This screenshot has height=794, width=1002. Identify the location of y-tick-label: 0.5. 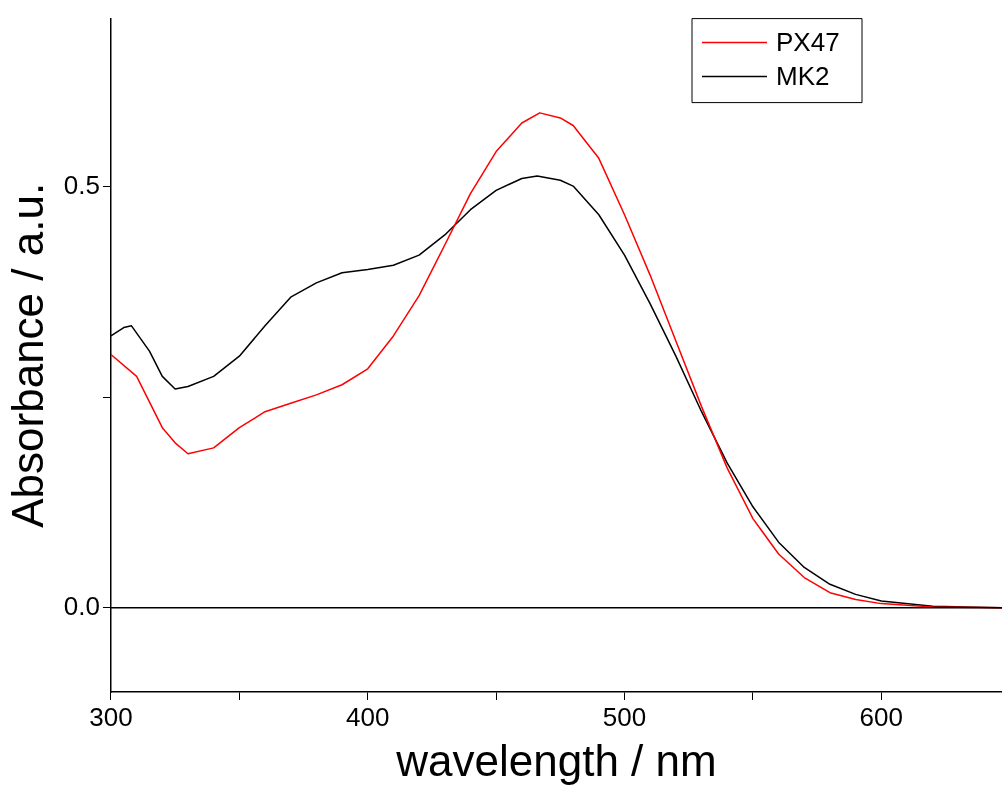
(81, 185).